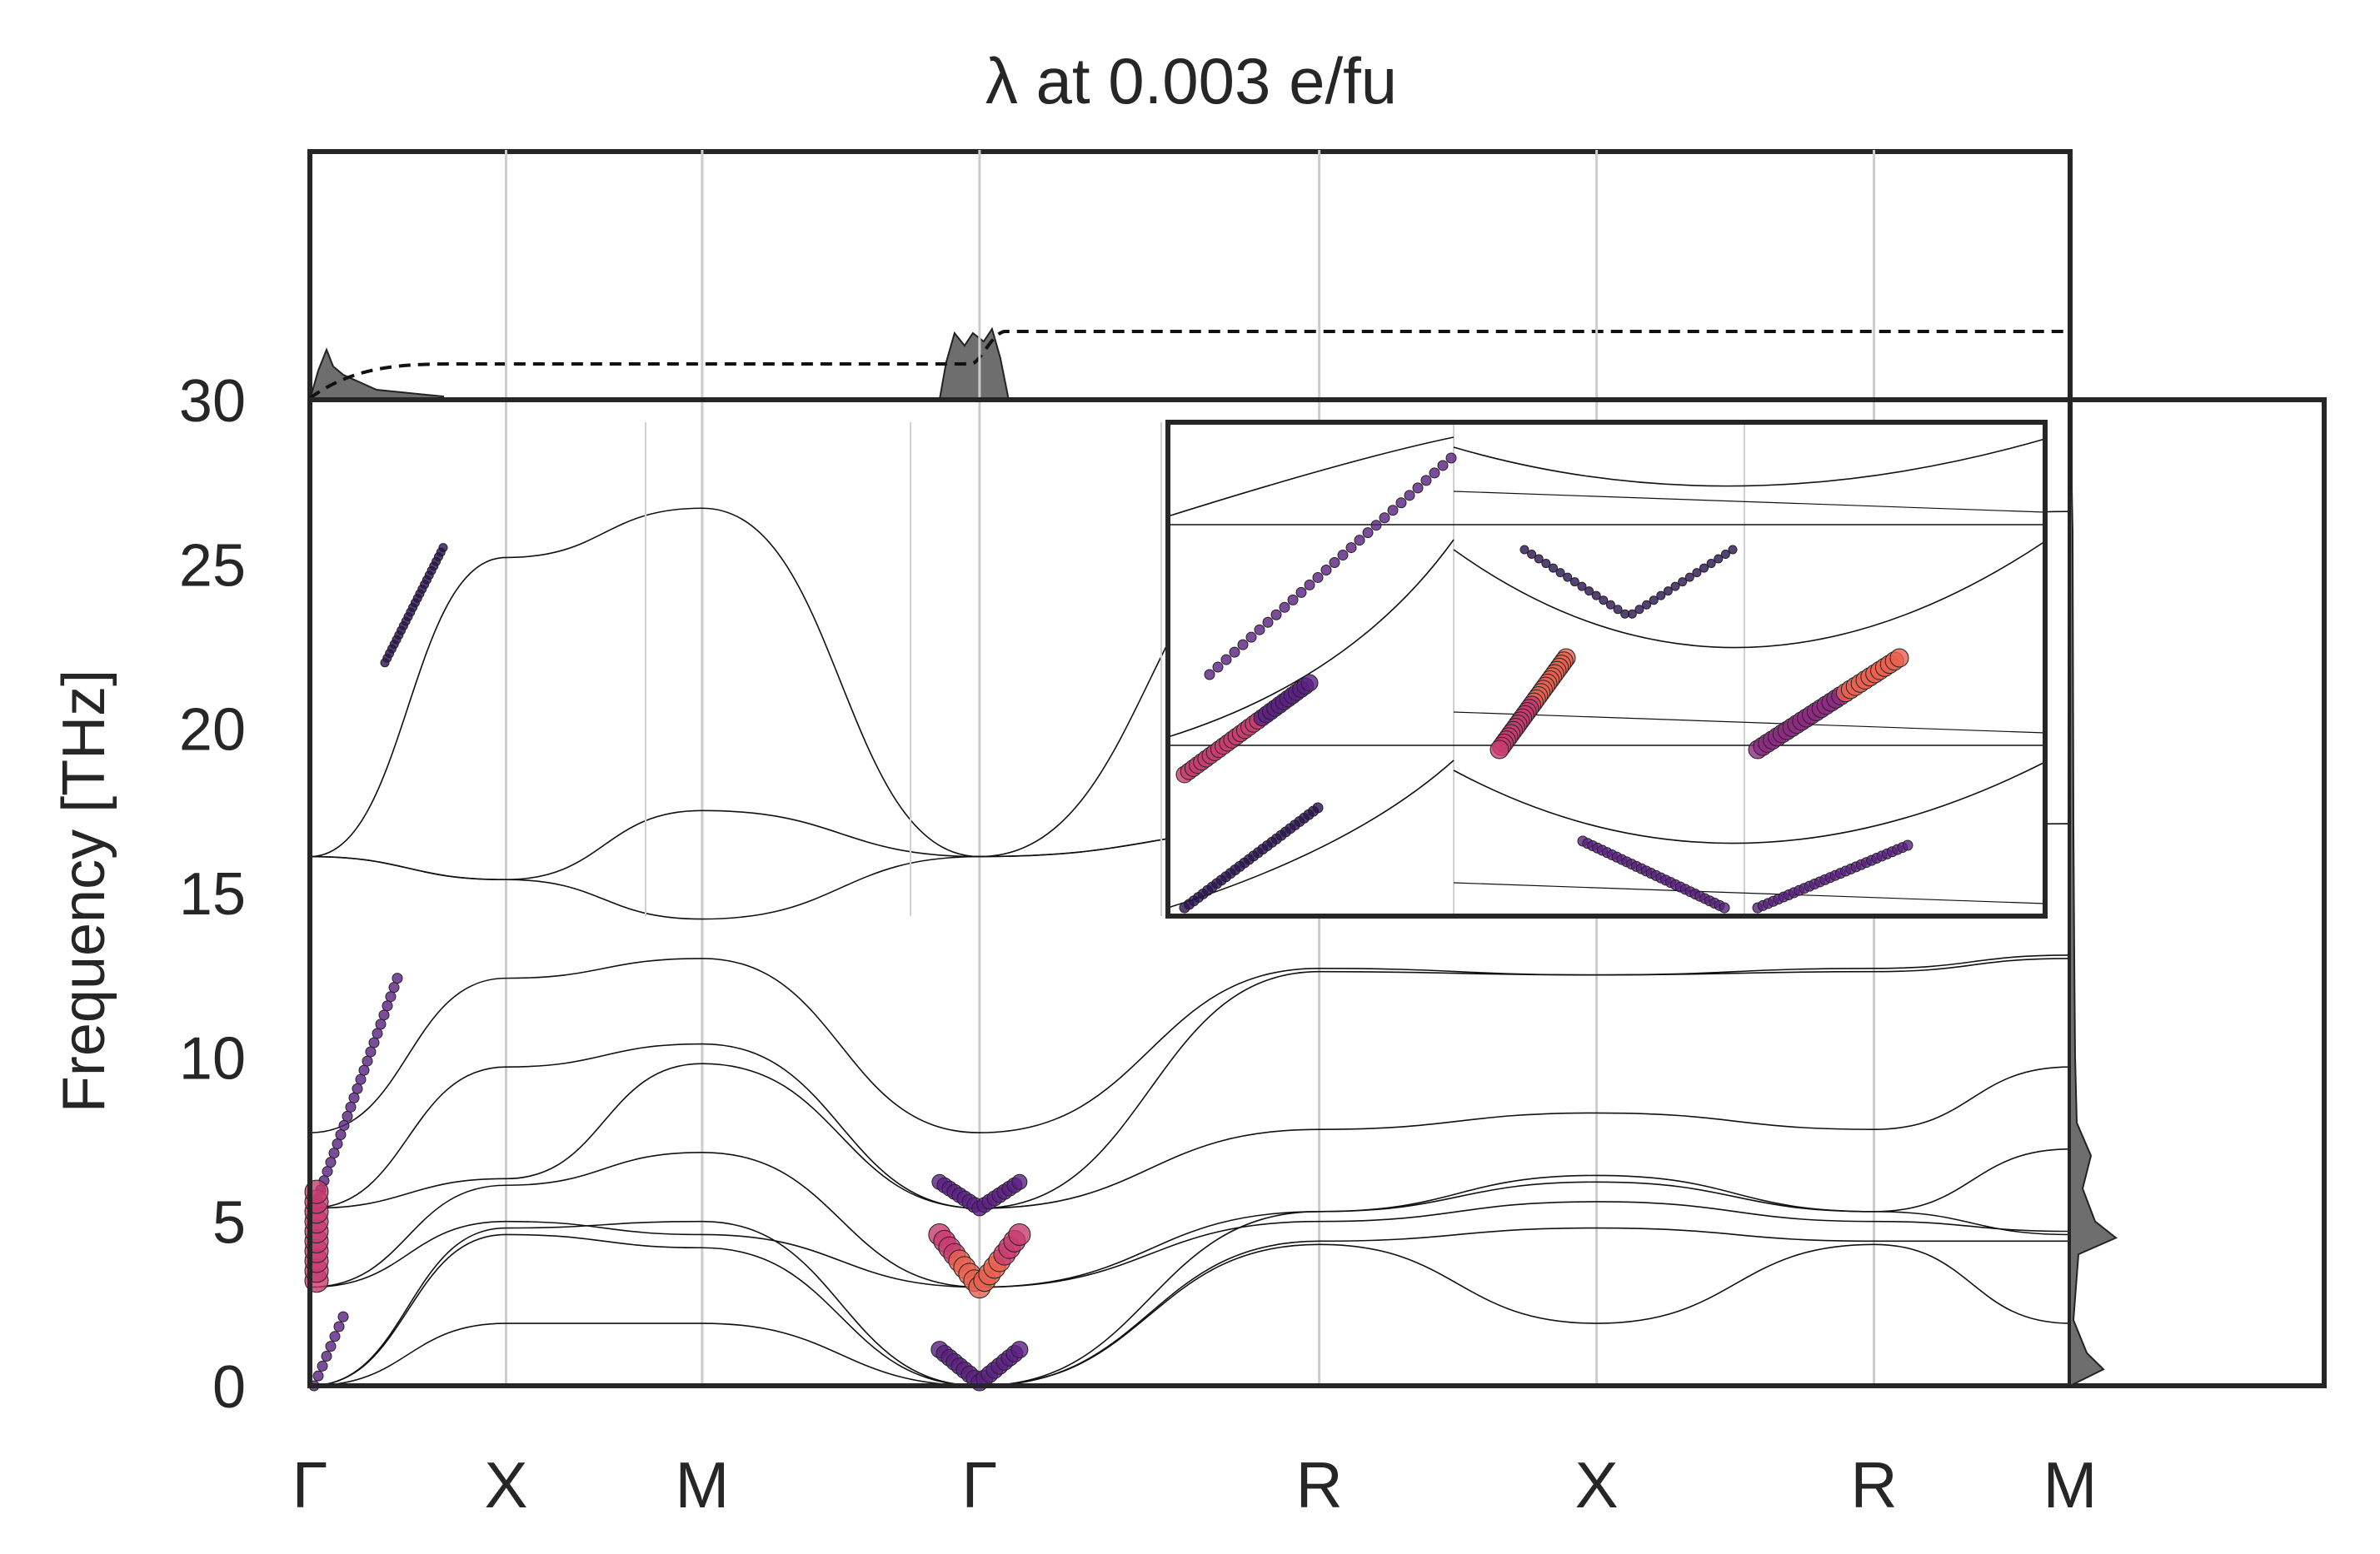 The width and height of the screenshot is (2380, 1554). What do you see at coordinates (2070, 1485) in the screenshot?
I see `x-tick-label: M` at bounding box center [2070, 1485].